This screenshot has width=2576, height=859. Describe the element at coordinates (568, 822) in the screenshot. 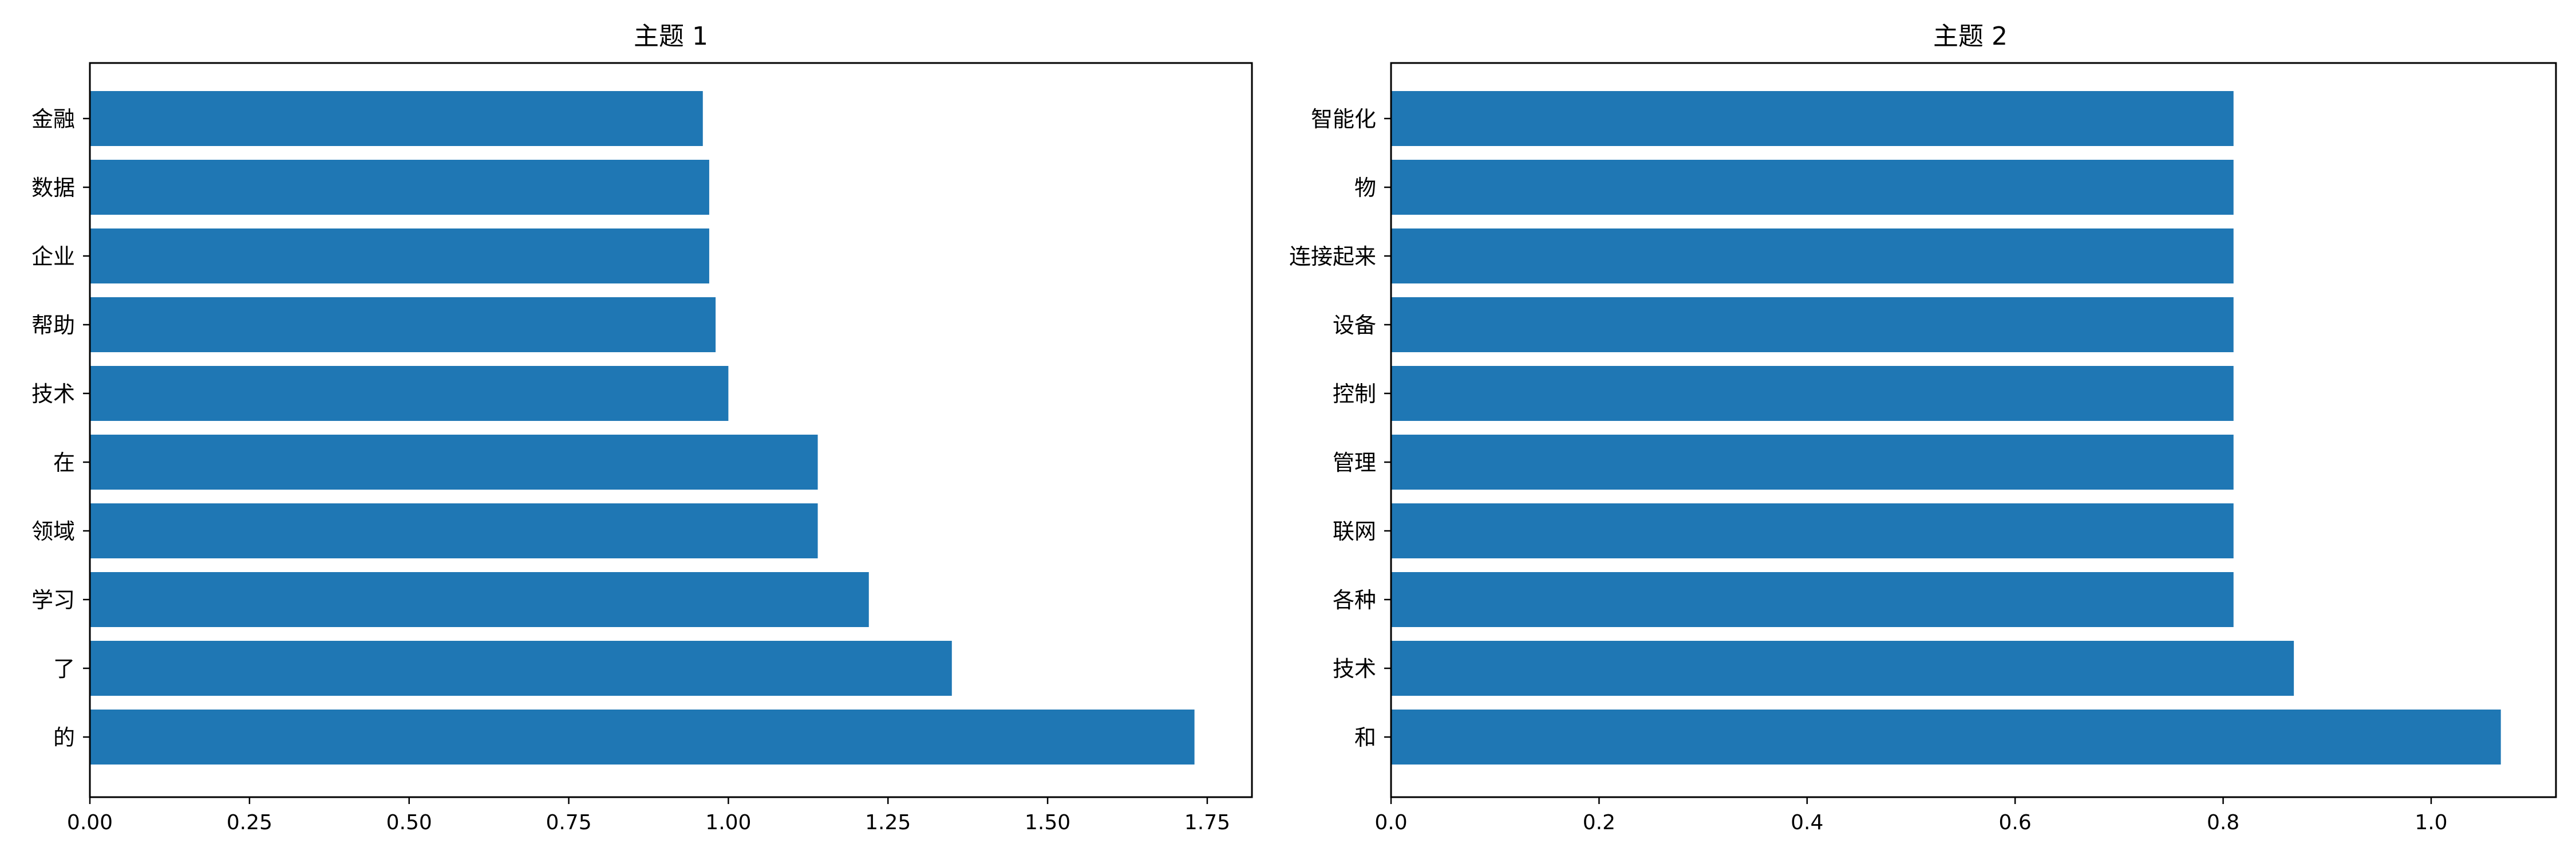

I see `x-tick-label: 0.75` at that location.